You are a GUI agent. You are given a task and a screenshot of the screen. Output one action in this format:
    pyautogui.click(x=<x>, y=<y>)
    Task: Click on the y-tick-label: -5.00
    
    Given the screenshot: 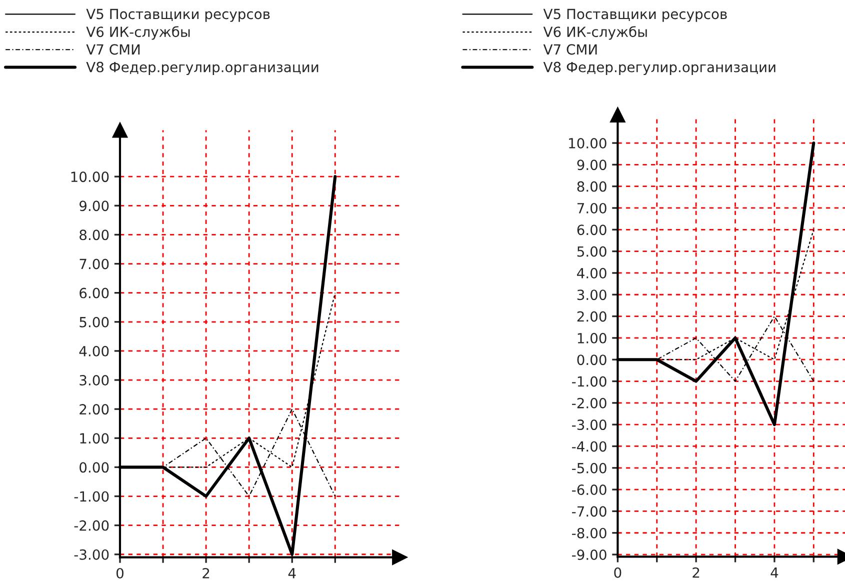 What is the action you would take?
    pyautogui.click(x=589, y=468)
    